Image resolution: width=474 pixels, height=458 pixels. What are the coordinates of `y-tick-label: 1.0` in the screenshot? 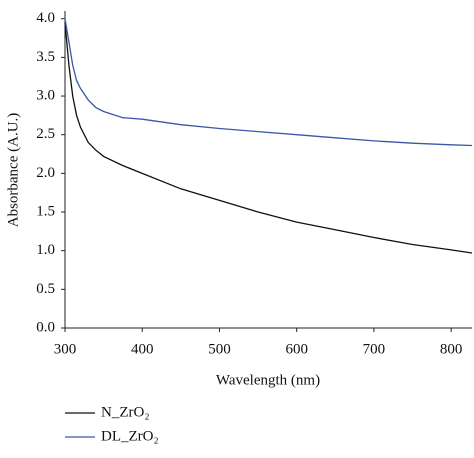 It's located at (45, 250).